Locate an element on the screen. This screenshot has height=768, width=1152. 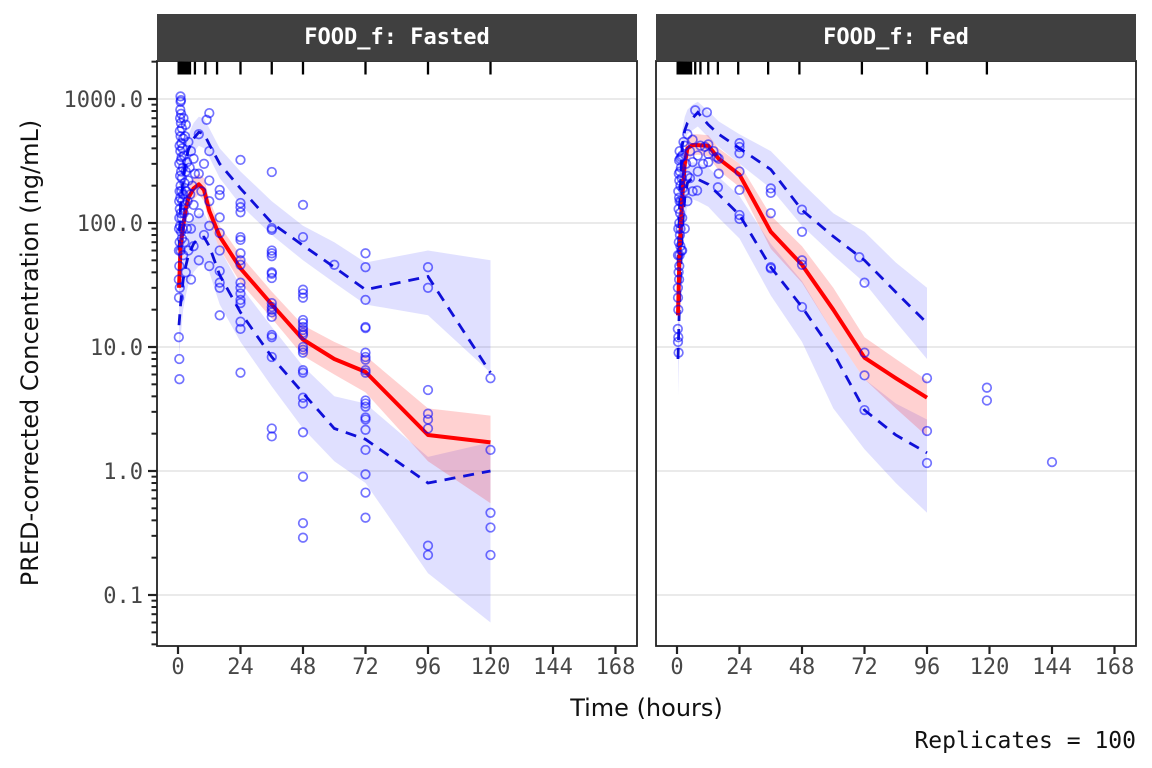
svg-text: 1.0 is located at coordinates (123, 472).